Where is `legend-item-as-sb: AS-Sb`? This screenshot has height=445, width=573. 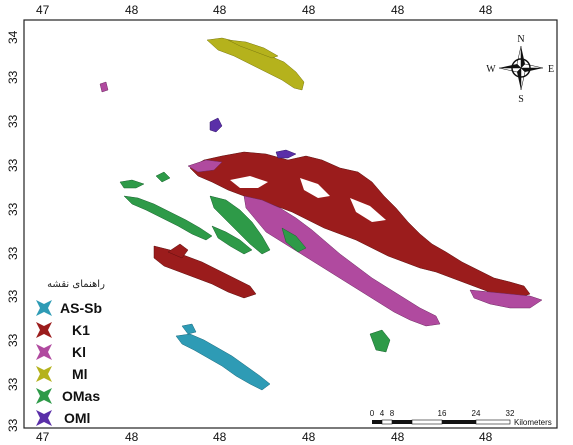 legend-item-as-sb: AS-Sb is located at coordinates (69, 308).